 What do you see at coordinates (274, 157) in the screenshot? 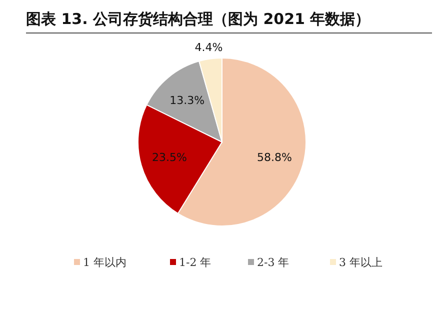
I see `data-label: 58.8%` at bounding box center [274, 157].